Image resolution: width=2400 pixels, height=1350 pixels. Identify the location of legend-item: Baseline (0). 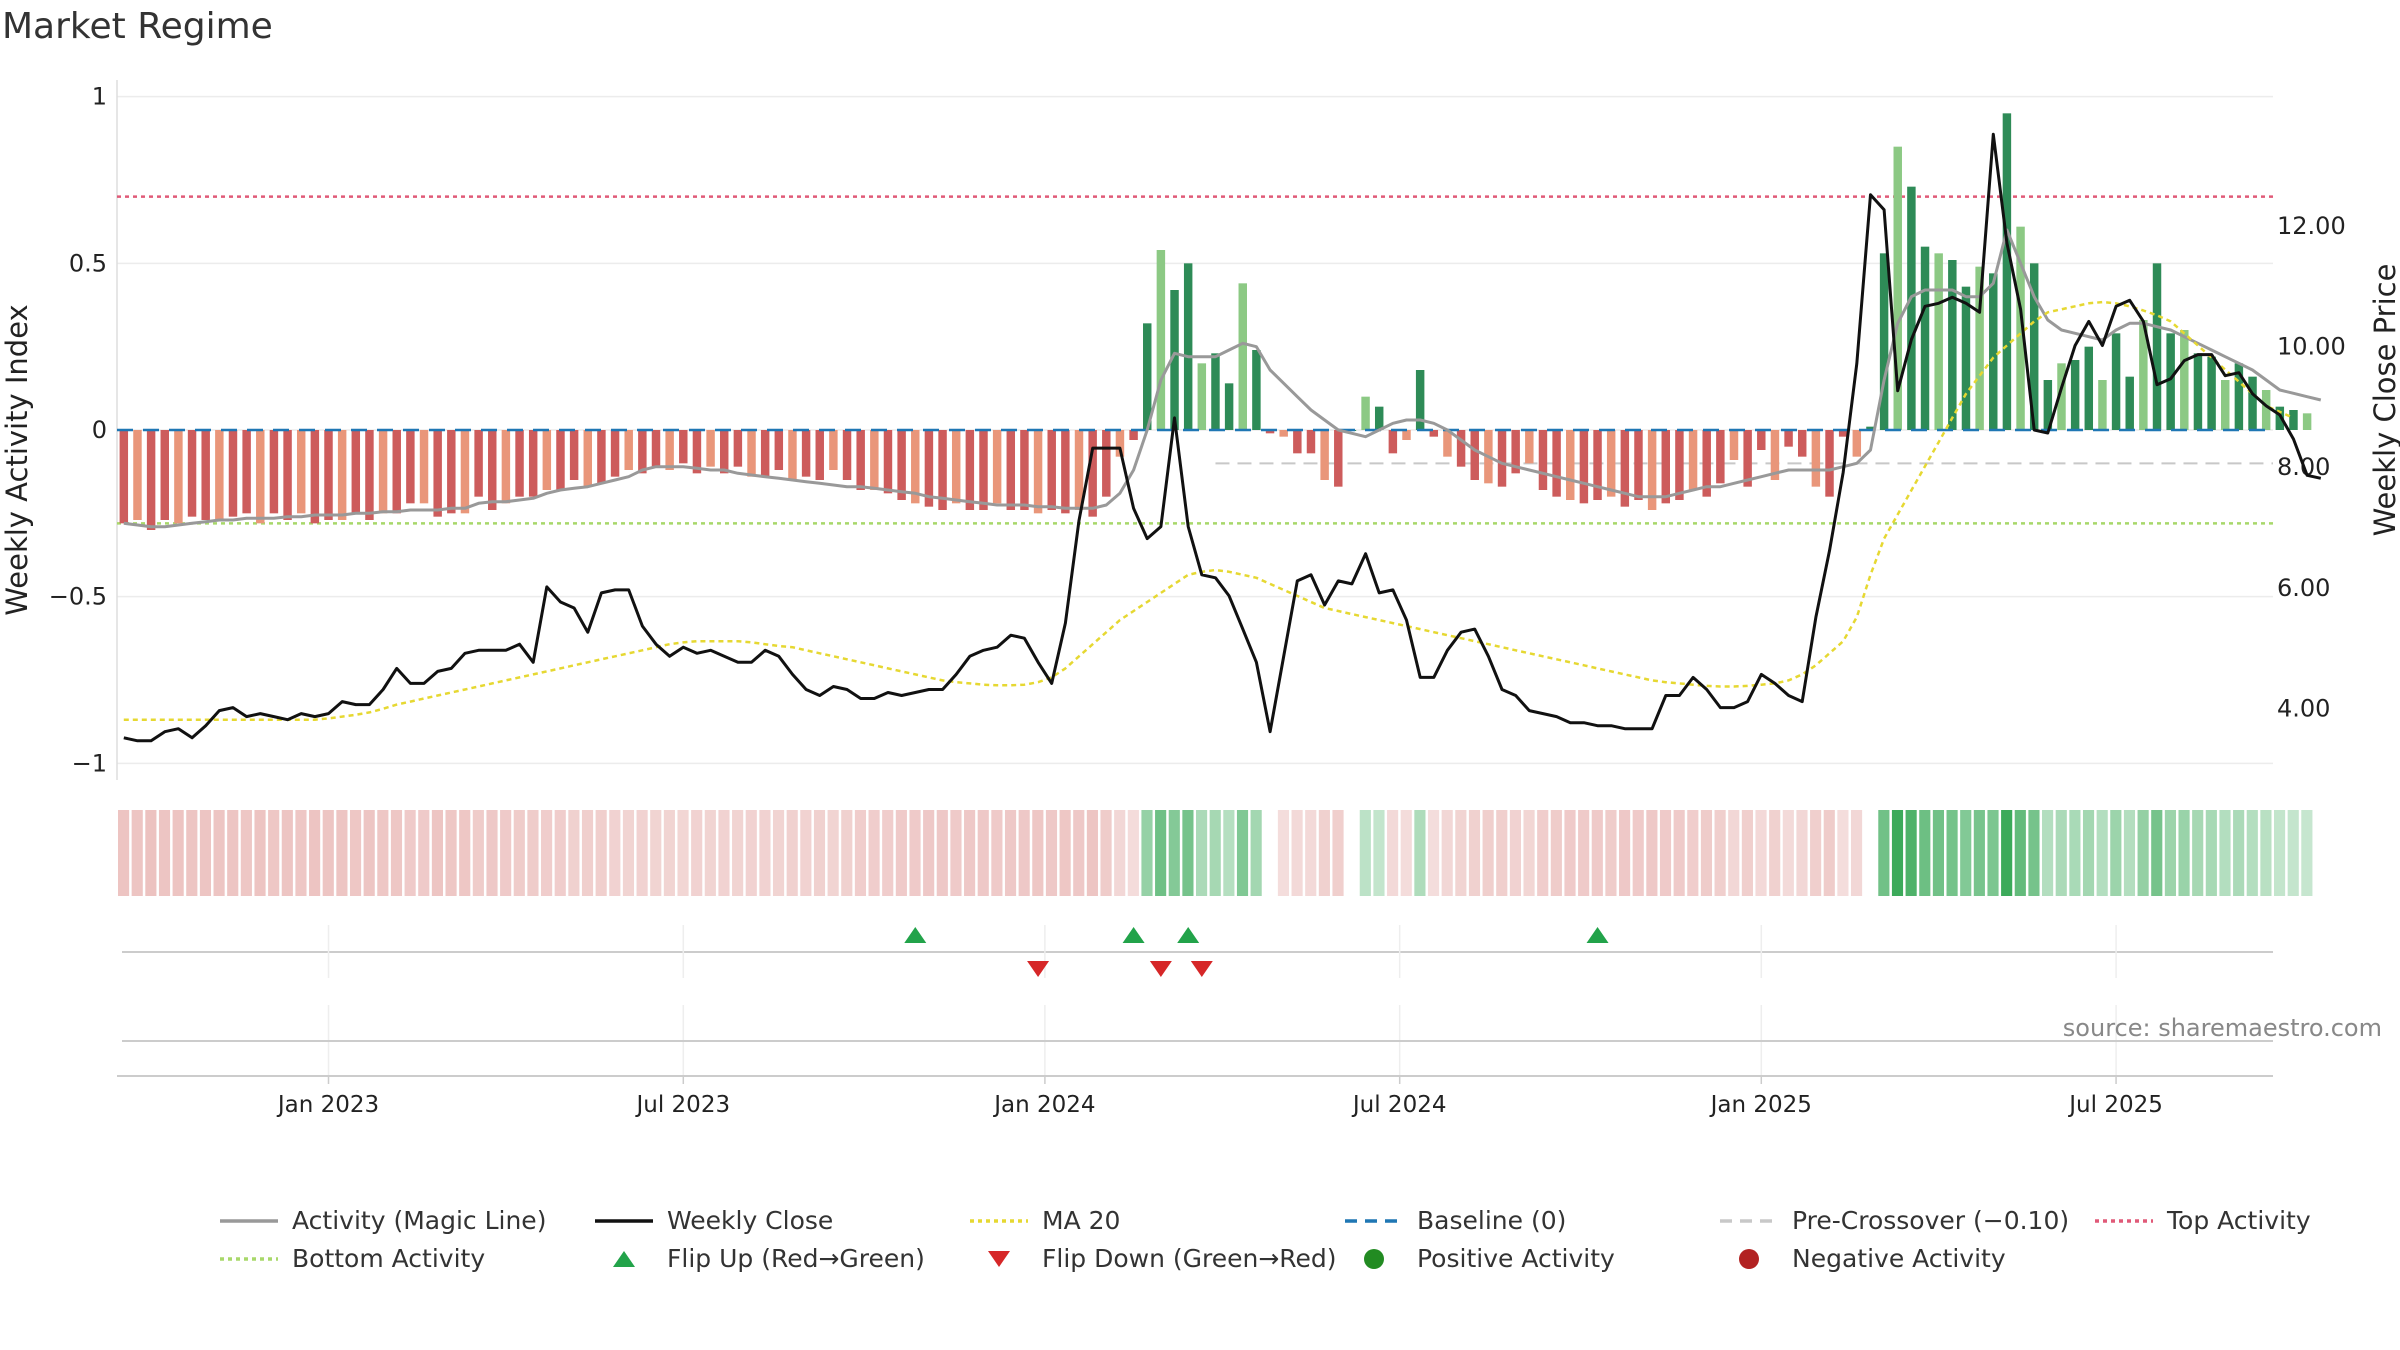
(1455, 1220).